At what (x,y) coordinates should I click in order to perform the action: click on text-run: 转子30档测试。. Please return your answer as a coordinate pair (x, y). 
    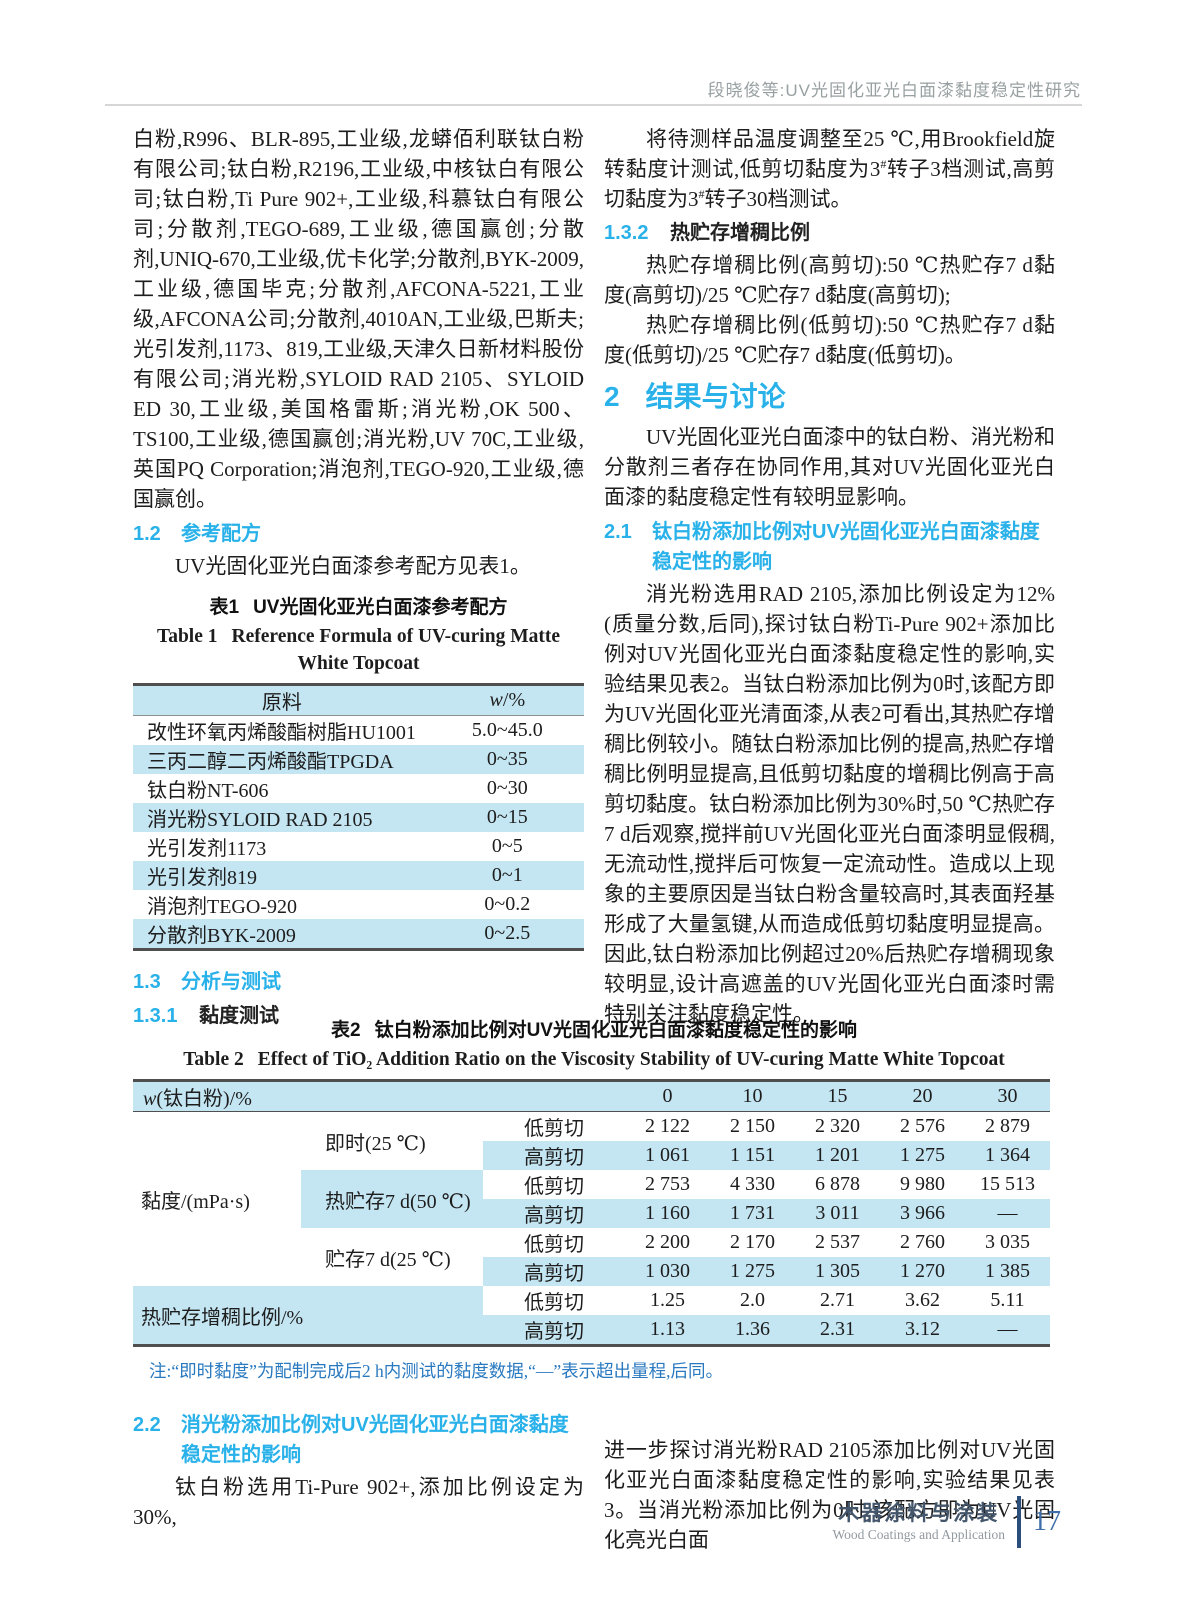
    Looking at the image, I should click on (778, 199).